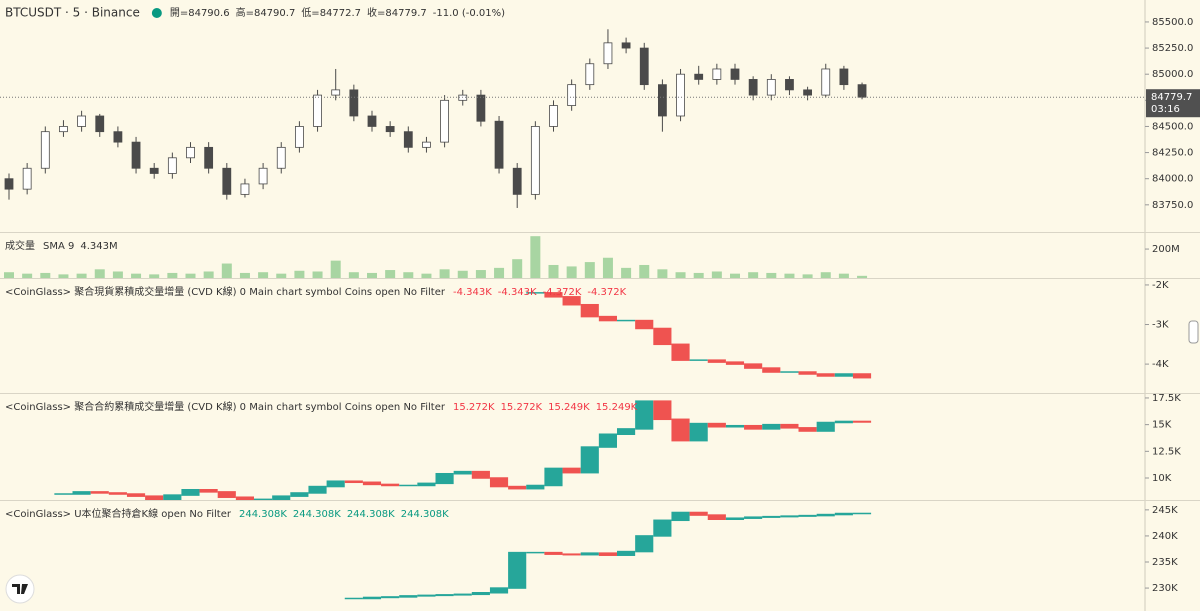  I want to click on y-tick-label: 200M, so click(1166, 249).